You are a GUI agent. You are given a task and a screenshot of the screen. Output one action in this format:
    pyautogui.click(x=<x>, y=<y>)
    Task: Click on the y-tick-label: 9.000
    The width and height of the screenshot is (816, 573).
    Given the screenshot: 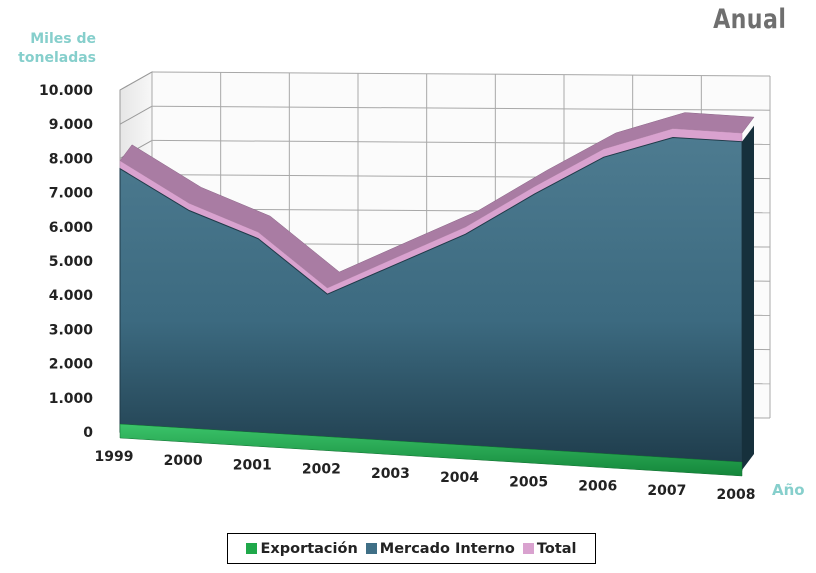 What is the action you would take?
    pyautogui.click(x=71, y=125)
    